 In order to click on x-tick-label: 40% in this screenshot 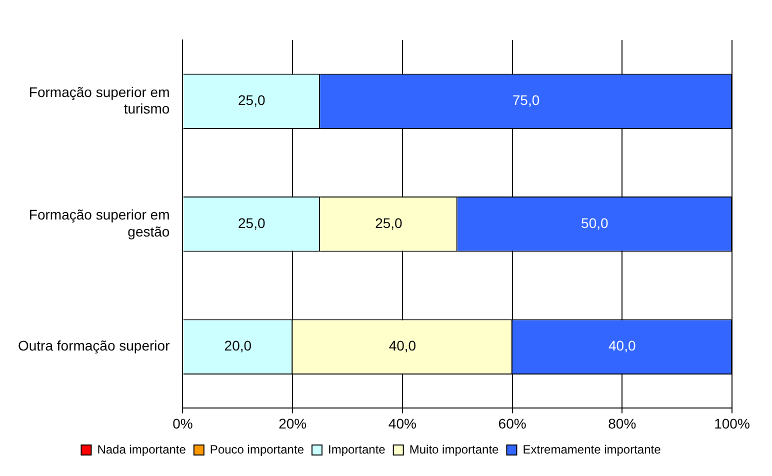, I will do `click(402, 423)`.